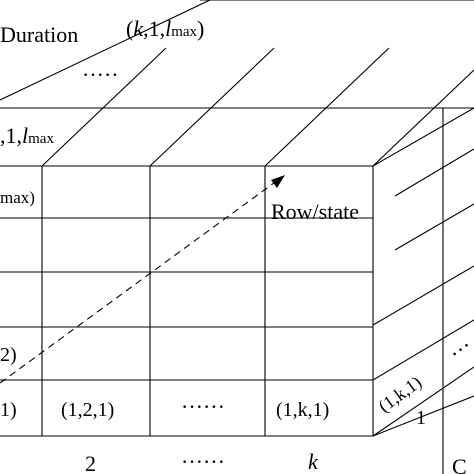 The width and height of the screenshot is (474, 474). I want to click on right-top-edge, so click(423, 137).